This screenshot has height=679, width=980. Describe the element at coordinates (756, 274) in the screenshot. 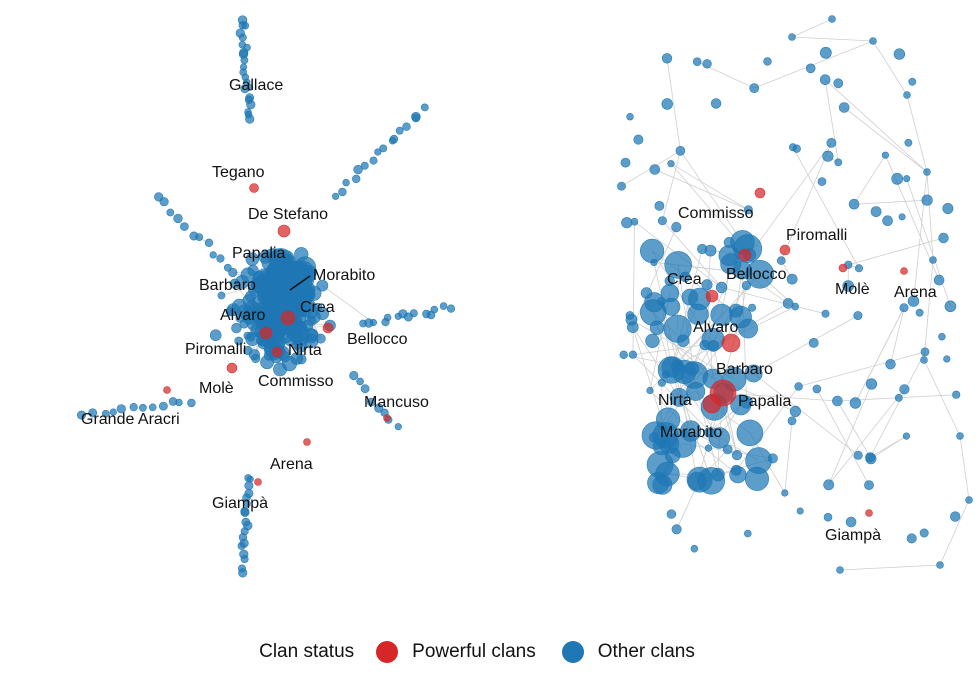

I see `right-label-bellocco: Bellocco` at that location.